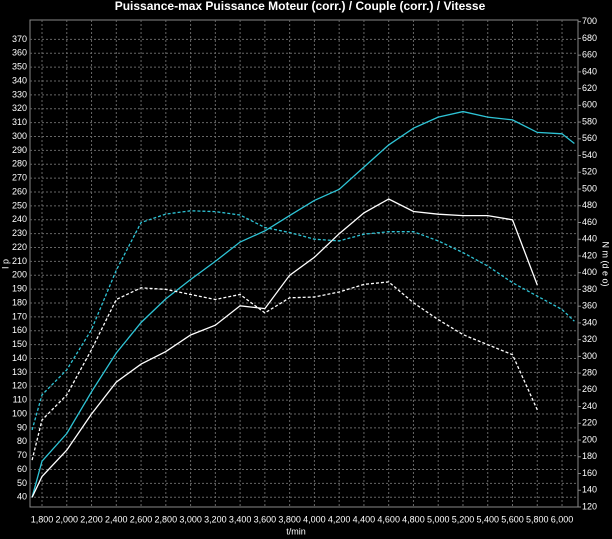 This screenshot has width=612, height=539. Describe the element at coordinates (289, 519) in the screenshot. I see `x-tick-label: 3,800` at that location.